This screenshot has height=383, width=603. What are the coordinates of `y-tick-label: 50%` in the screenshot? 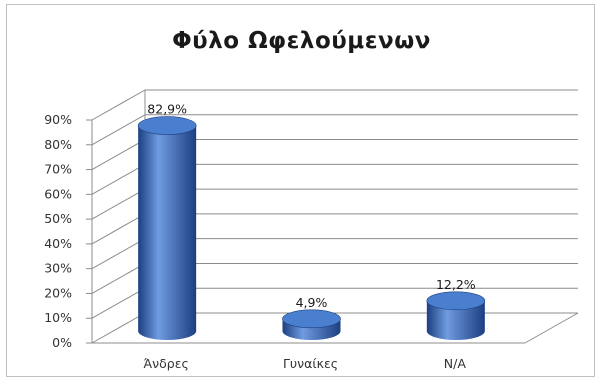 It's located at (58, 218).